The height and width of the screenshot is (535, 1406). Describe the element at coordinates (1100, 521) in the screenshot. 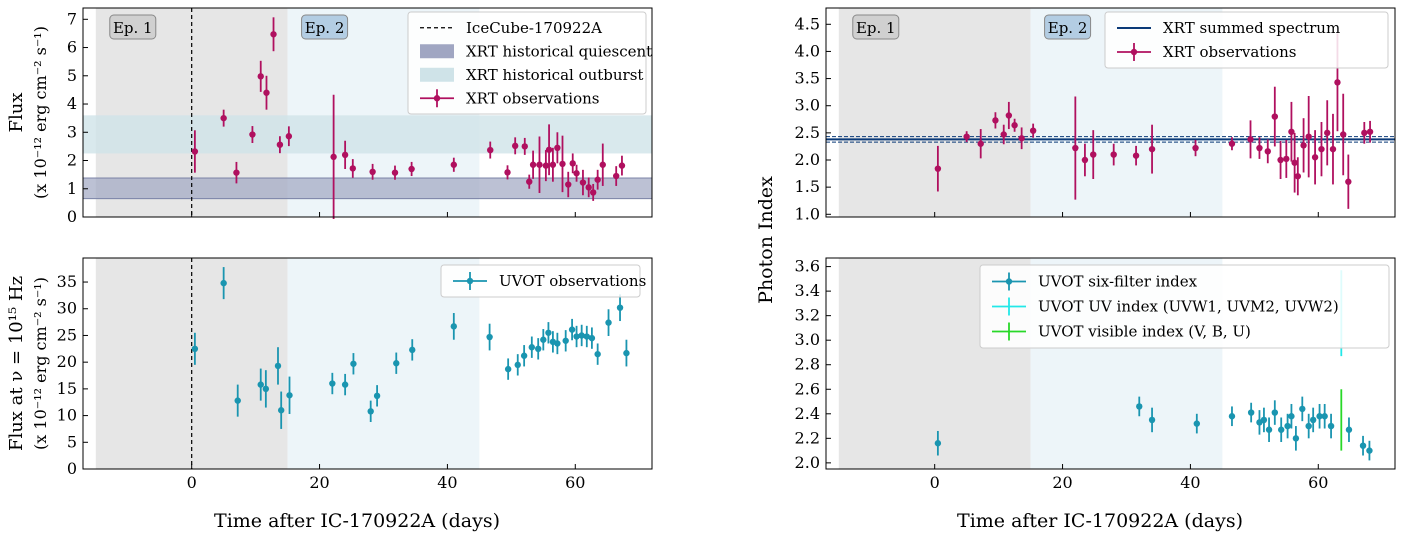

I see `x-axis-label-right: Time after IC-170922A (days)` at that location.